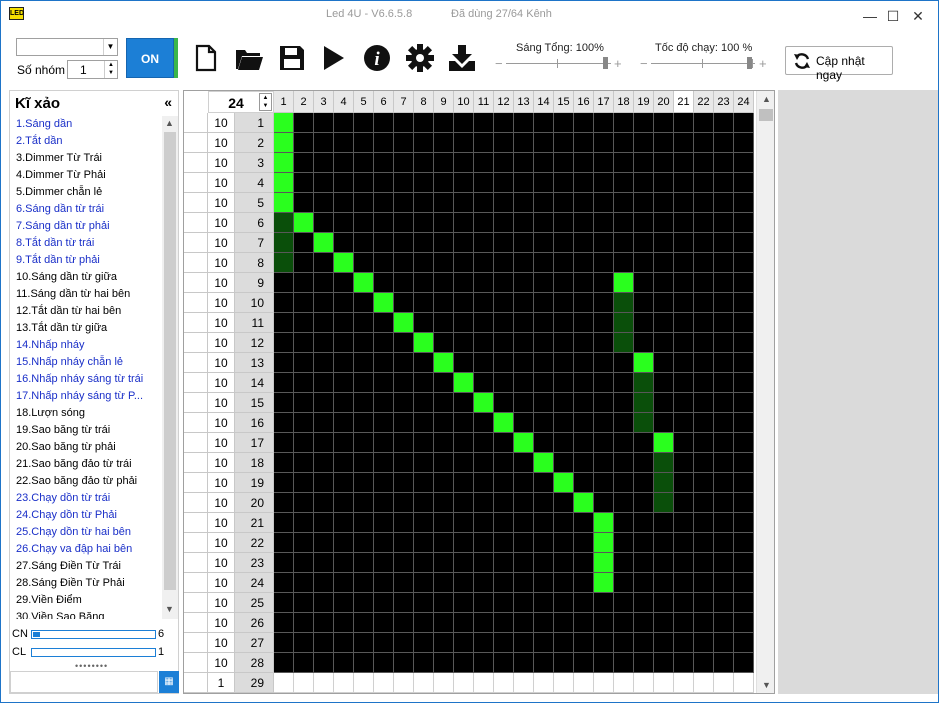 The image size is (939, 703). Describe the element at coordinates (524, 102) in the screenshot. I see `column-header: 13` at that location.